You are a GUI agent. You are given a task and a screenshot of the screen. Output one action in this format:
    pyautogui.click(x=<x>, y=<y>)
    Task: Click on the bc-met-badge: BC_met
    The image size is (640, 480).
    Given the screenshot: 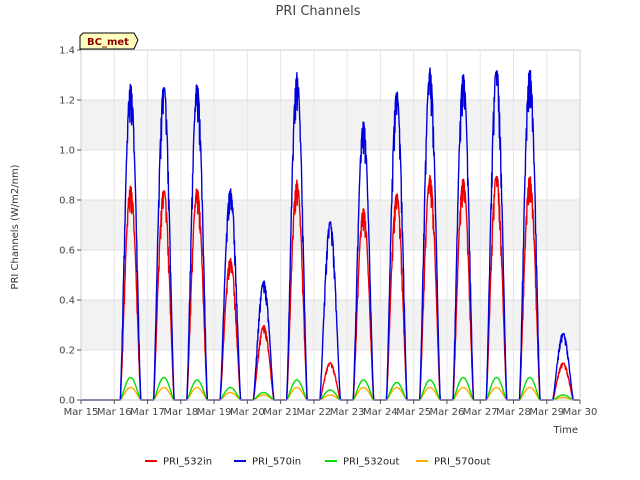 What is the action you would take?
    pyautogui.click(x=109, y=41)
    